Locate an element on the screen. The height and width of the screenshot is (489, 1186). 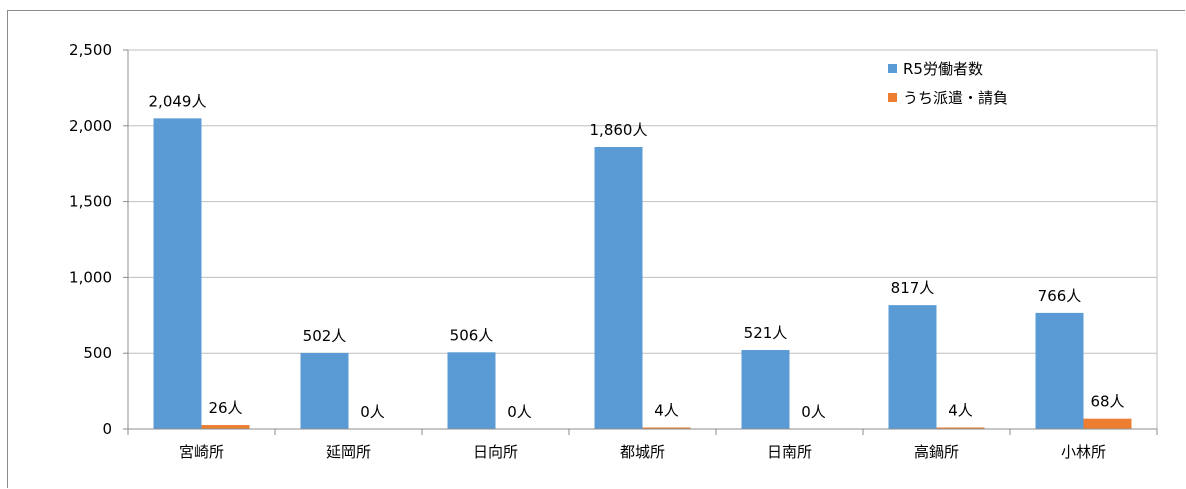
data-label: 68人 is located at coordinates (1107, 402).